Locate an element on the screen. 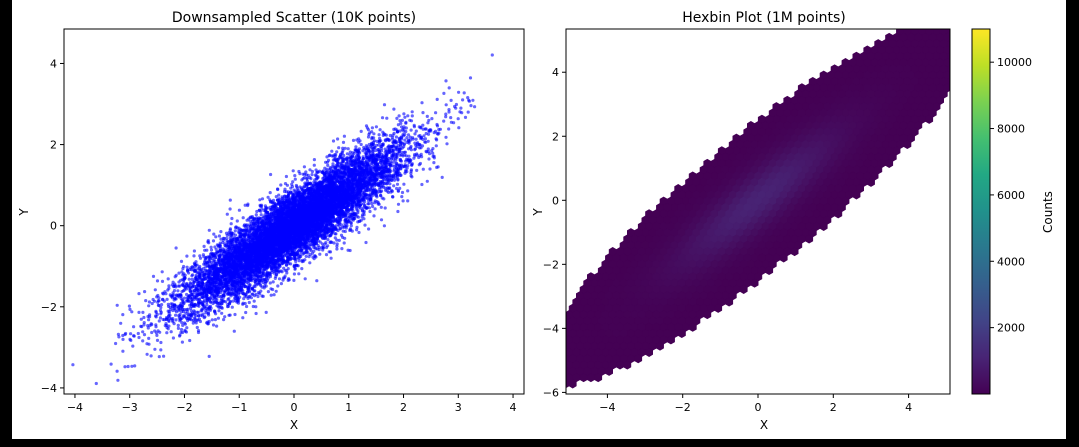  scatter-title: Downsampled Scatter (10K points) is located at coordinates (294, 18).